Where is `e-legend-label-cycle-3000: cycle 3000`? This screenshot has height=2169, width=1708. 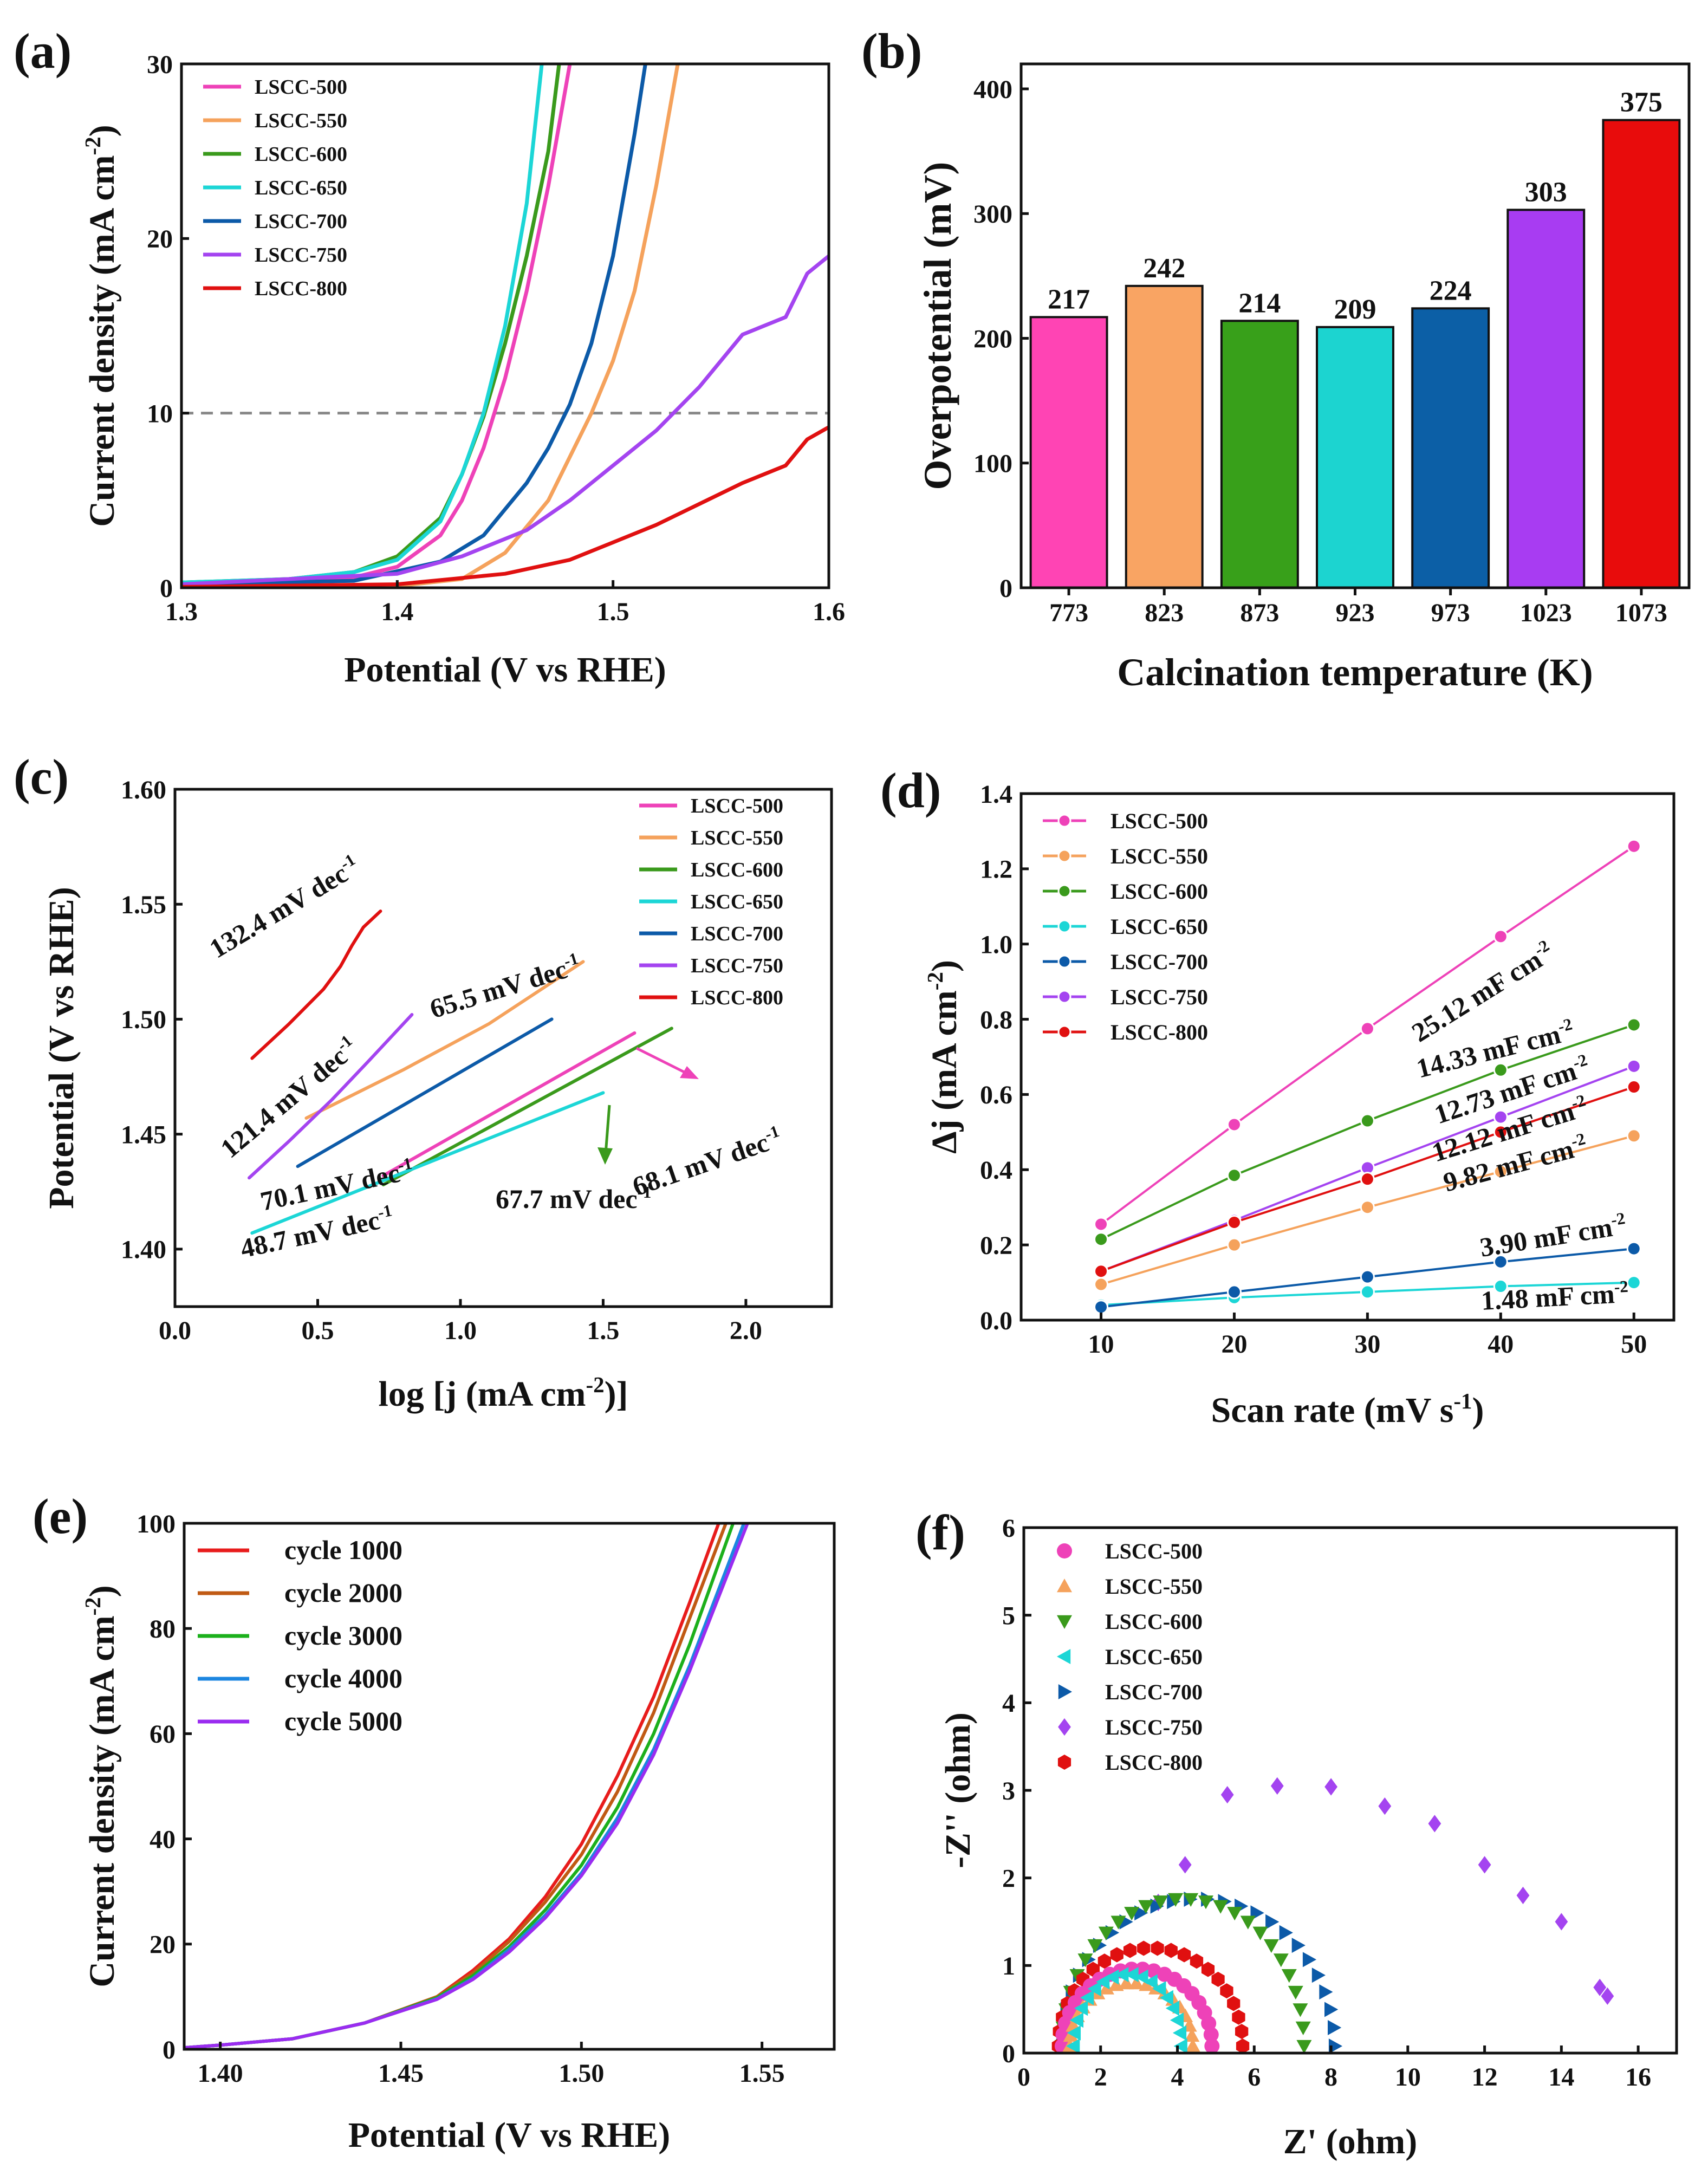
e-legend-label-cycle-3000: cycle 3000 is located at coordinates (343, 1636).